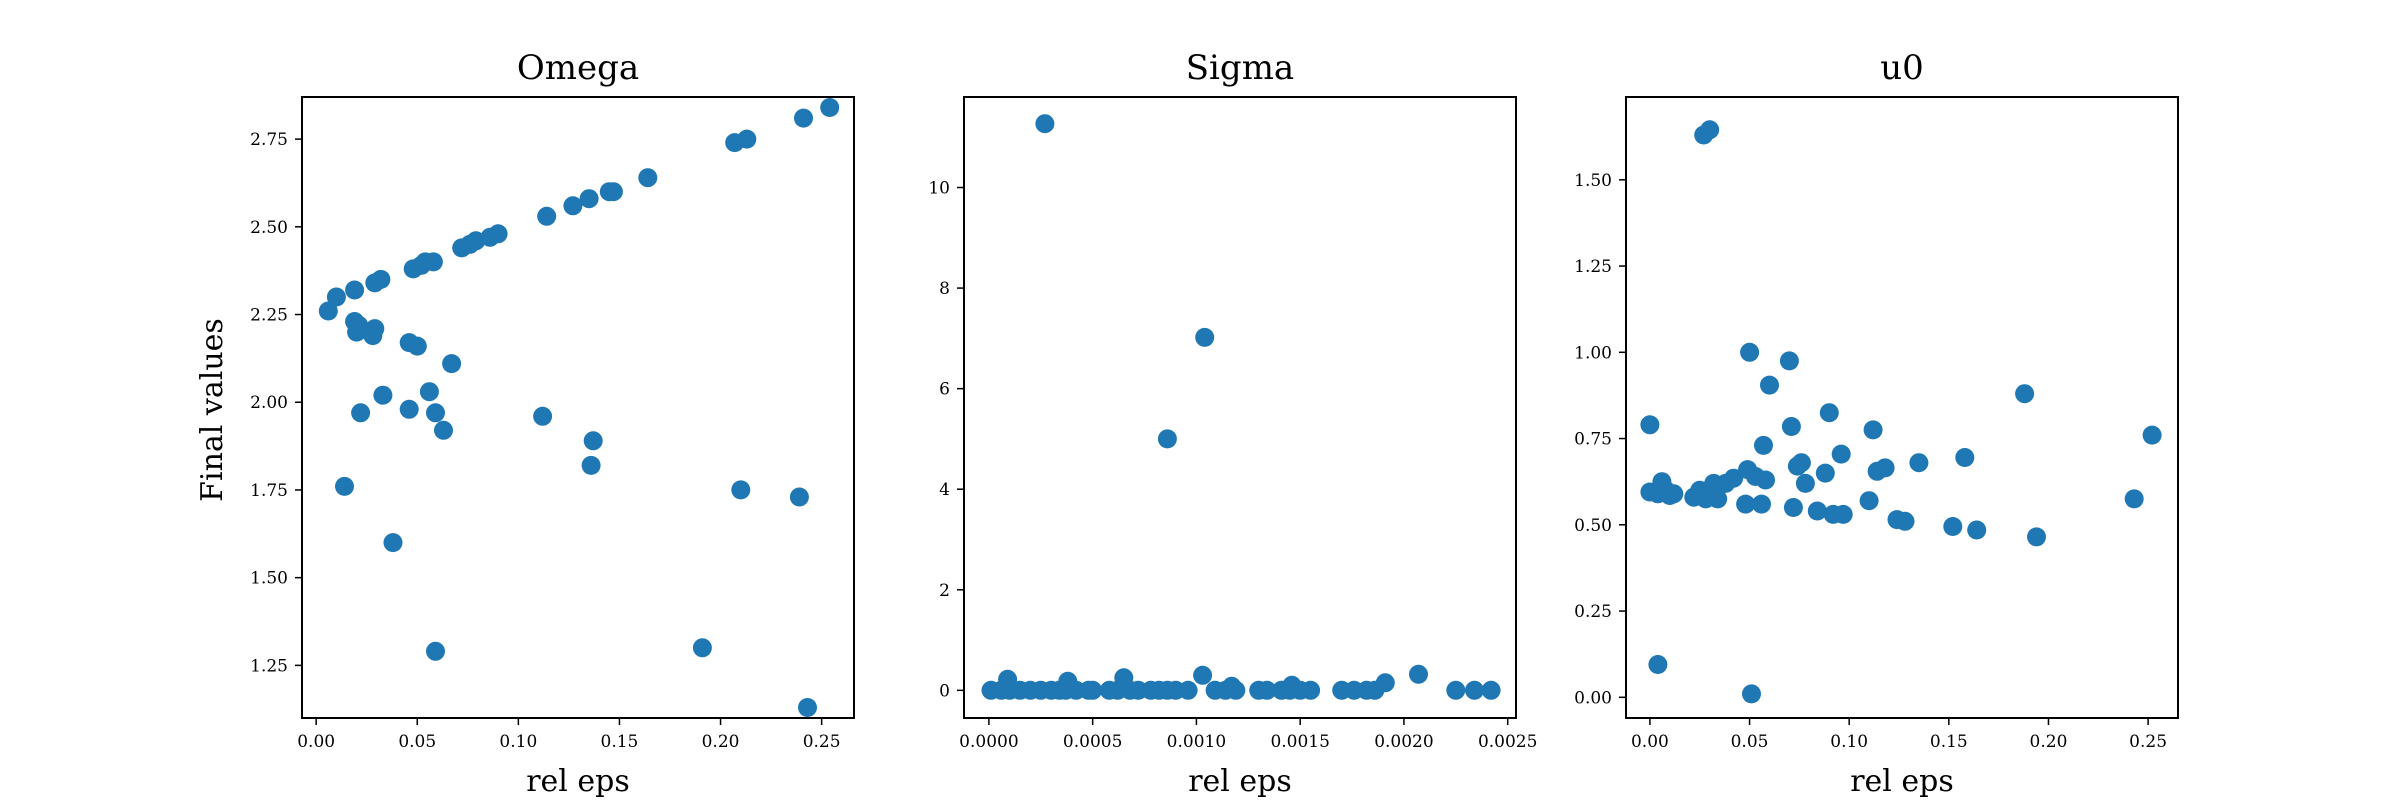 The image size is (2400, 800). What do you see at coordinates (1902, 68) in the screenshot?
I see `u0-title: u0` at bounding box center [1902, 68].